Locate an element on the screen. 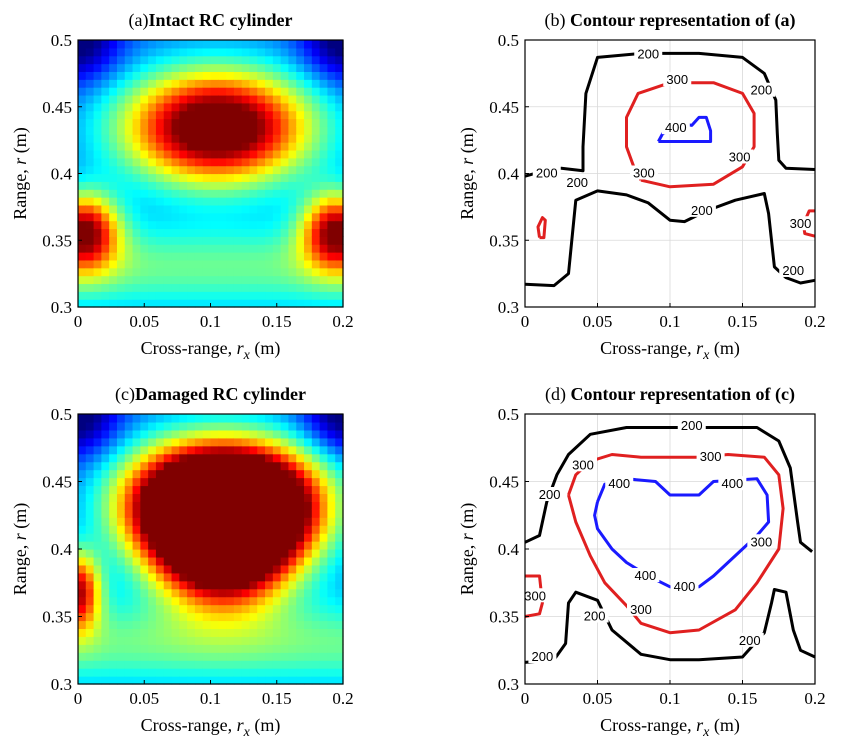  y-tick-label: 0.3 is located at coordinates (61, 684).